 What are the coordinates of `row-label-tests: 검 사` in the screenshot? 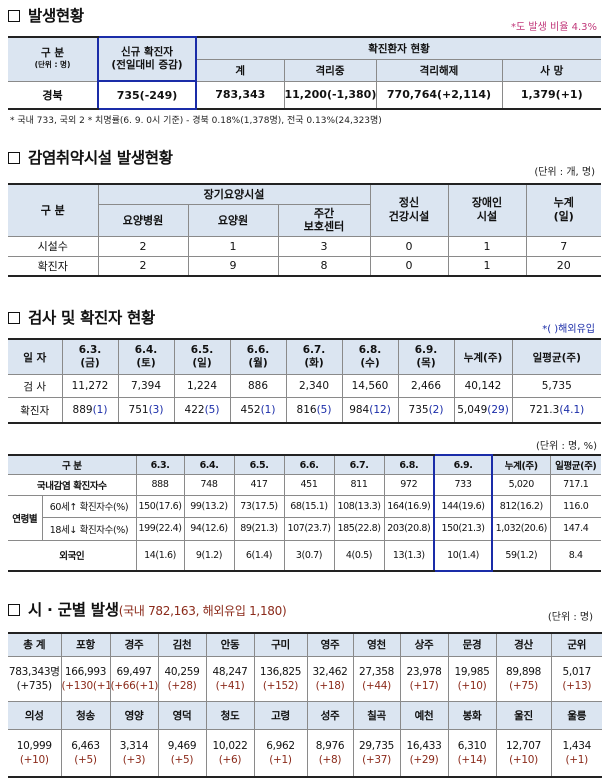 It's located at (35, 386).